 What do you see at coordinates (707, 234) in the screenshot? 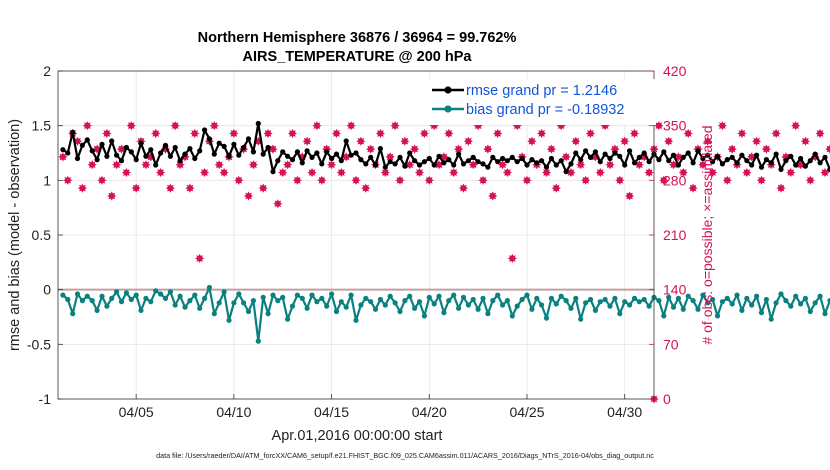
I see `y2-axis-label: # of obs: o=possible; ×=assimilated` at bounding box center [707, 234].